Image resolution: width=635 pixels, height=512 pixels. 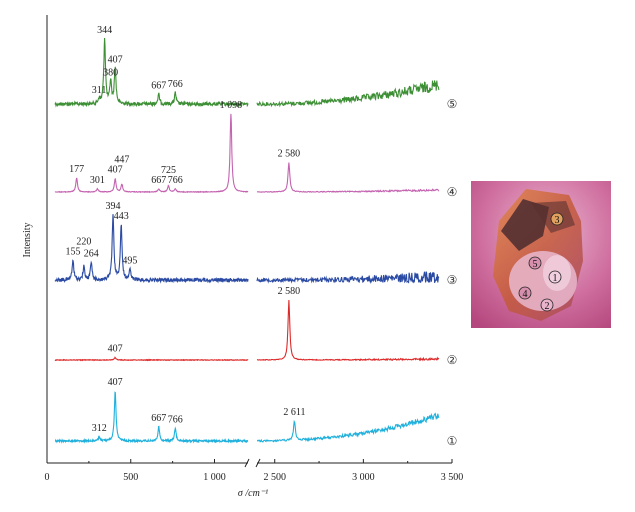 What do you see at coordinates (76, 169) in the screenshot?
I see `peak-label: 177` at bounding box center [76, 169].